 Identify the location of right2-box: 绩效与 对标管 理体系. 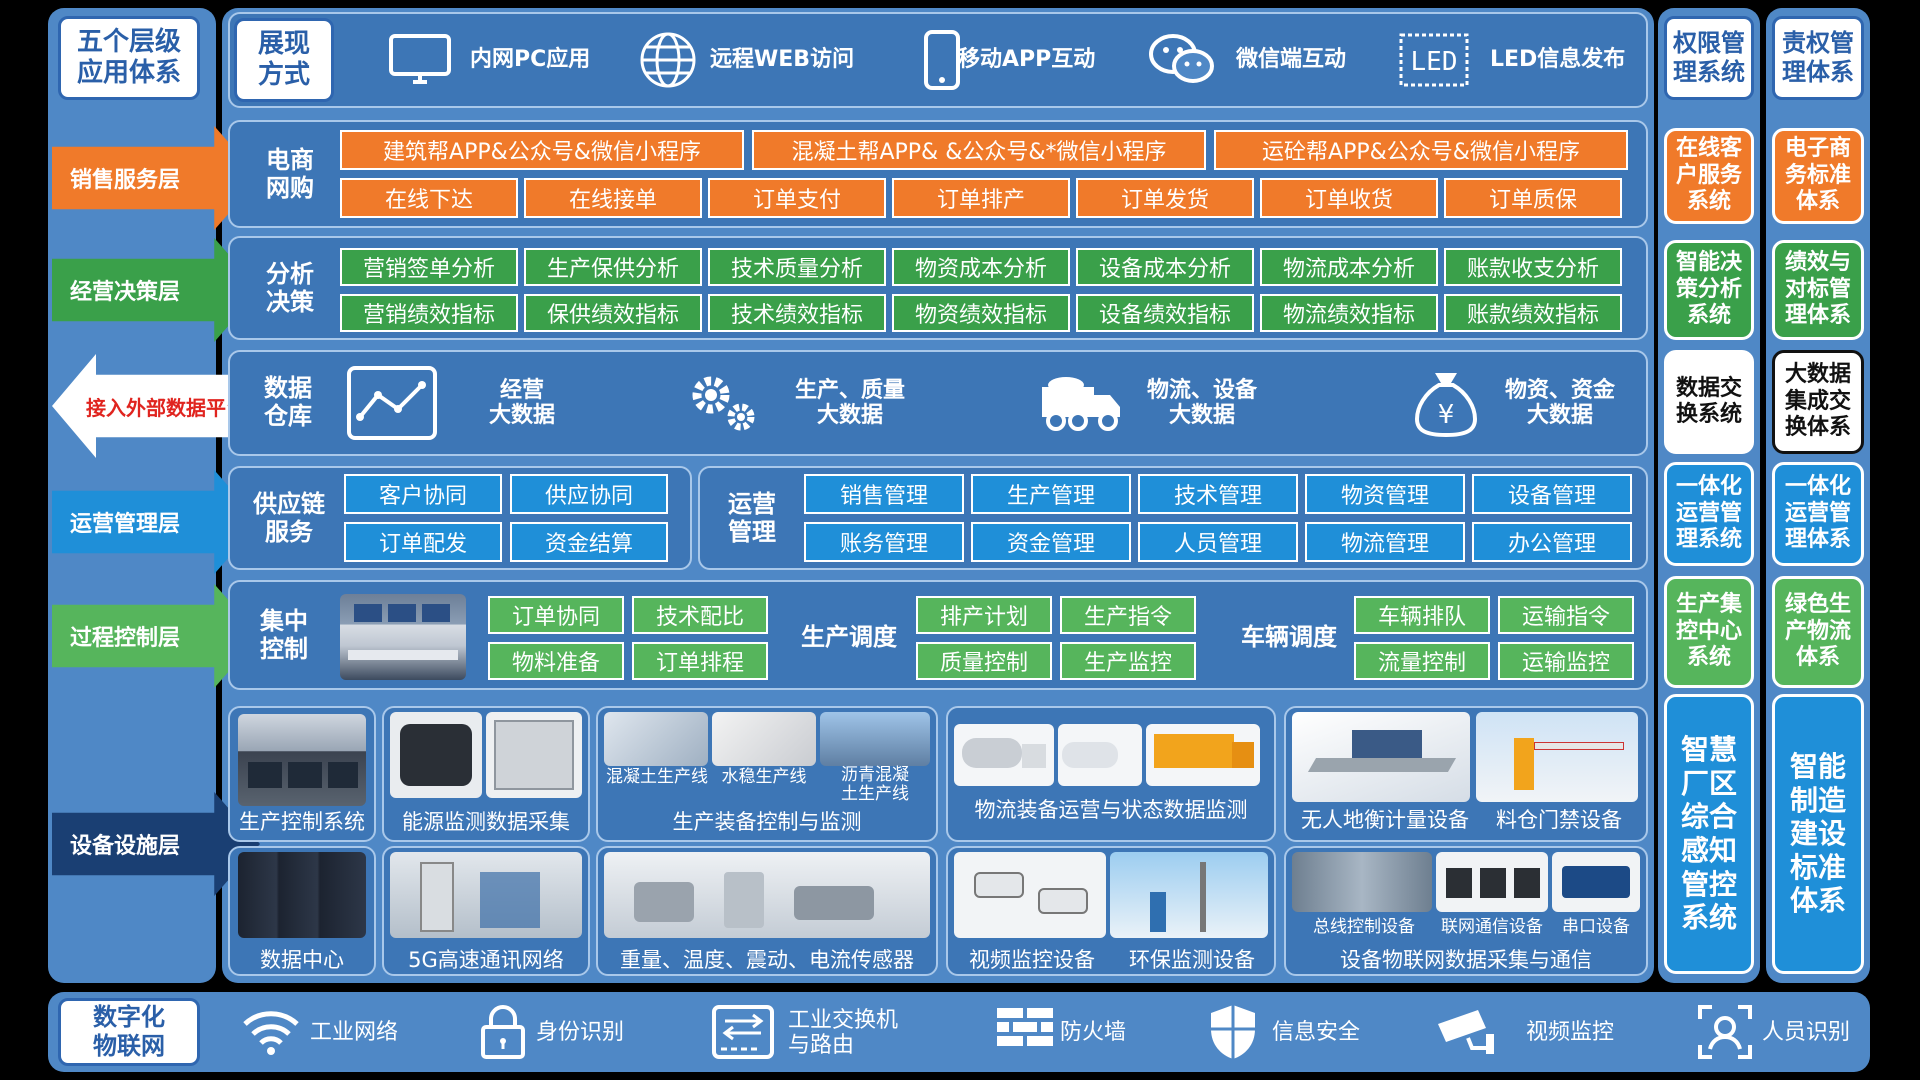
(1818, 290).